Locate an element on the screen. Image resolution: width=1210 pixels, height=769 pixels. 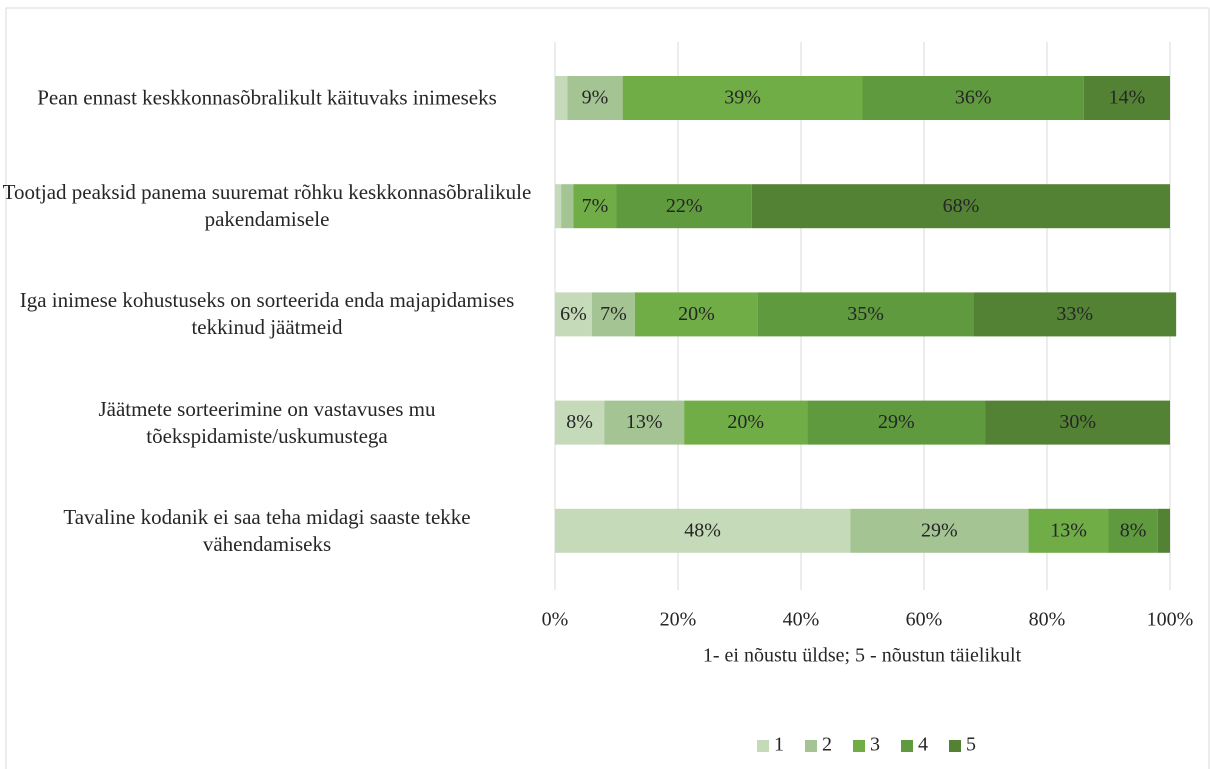
x-tick-label: 40% is located at coordinates (801, 620).